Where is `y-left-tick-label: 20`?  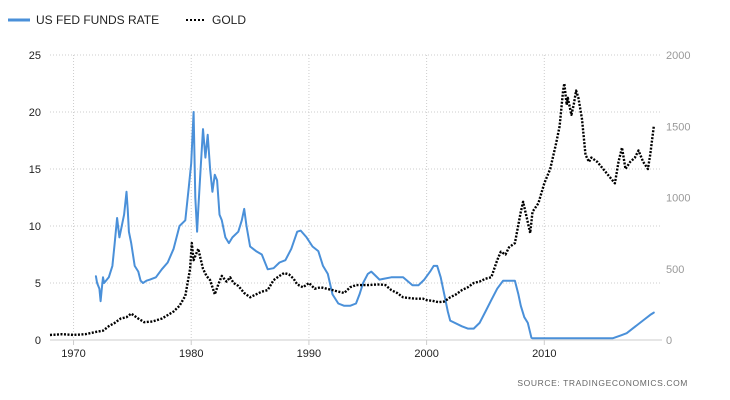
y-left-tick-label: 20 is located at coordinates (35, 113).